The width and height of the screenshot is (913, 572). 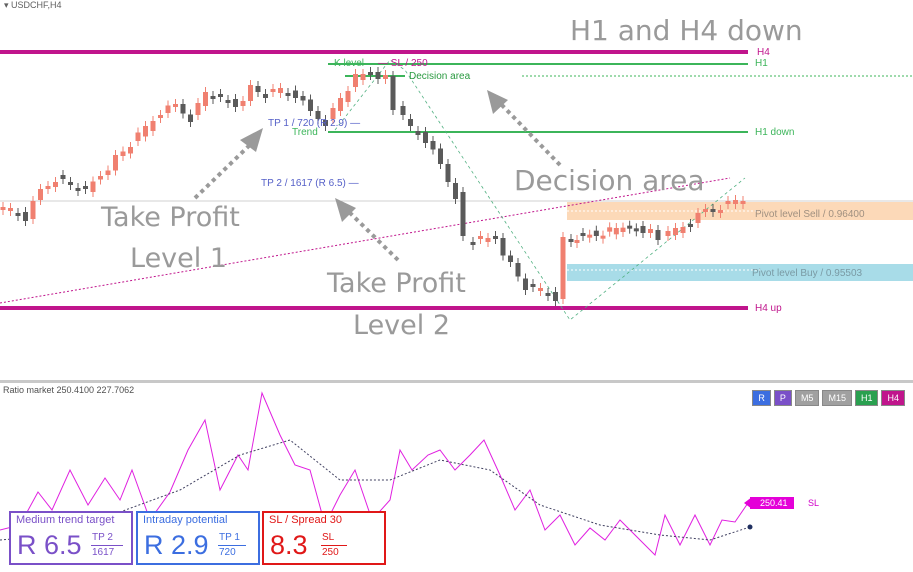 I want to click on pane-divider, so click(x=456, y=381).